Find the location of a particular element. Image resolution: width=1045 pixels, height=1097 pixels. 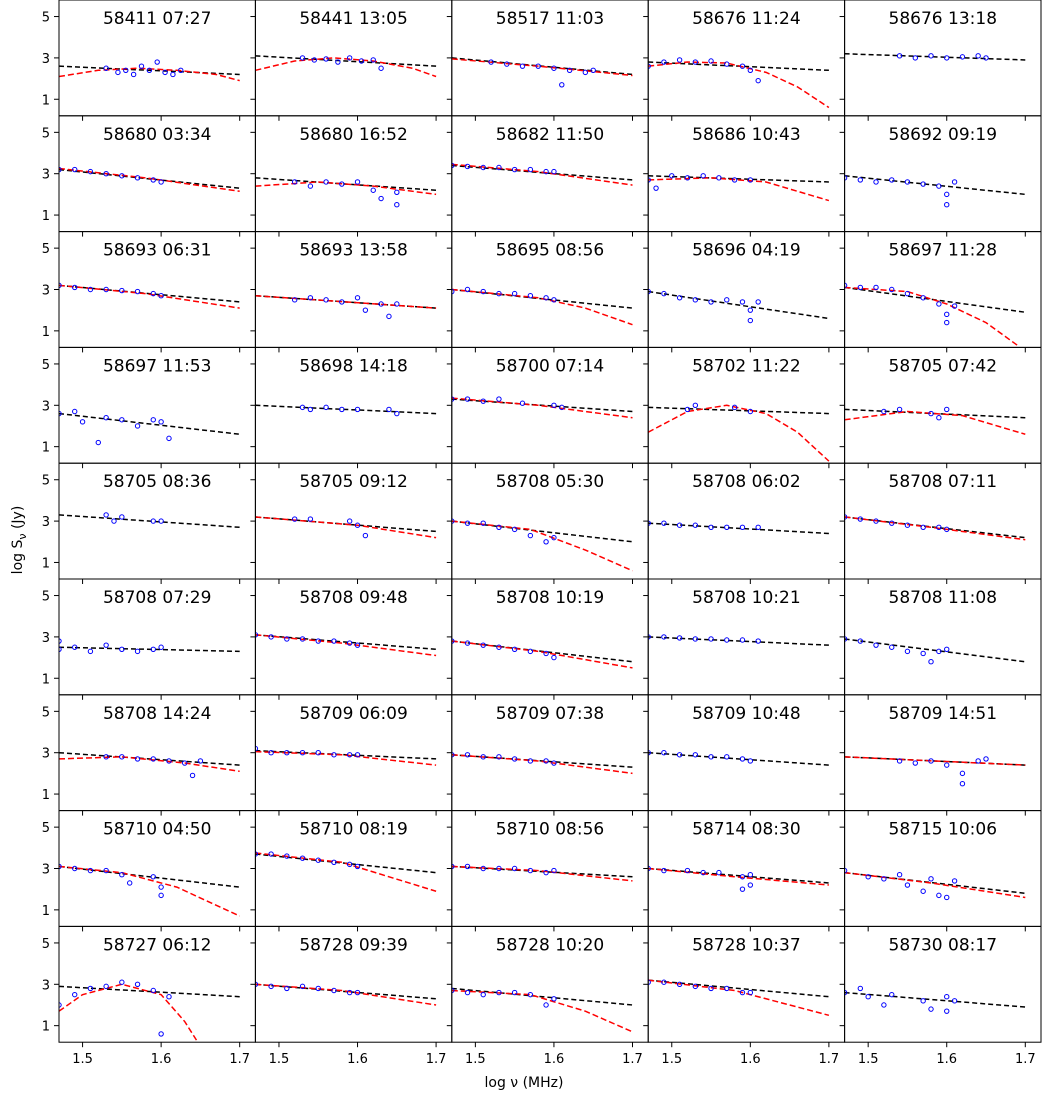

panel-title: 58680 16:52 is located at coordinates (353, 135).